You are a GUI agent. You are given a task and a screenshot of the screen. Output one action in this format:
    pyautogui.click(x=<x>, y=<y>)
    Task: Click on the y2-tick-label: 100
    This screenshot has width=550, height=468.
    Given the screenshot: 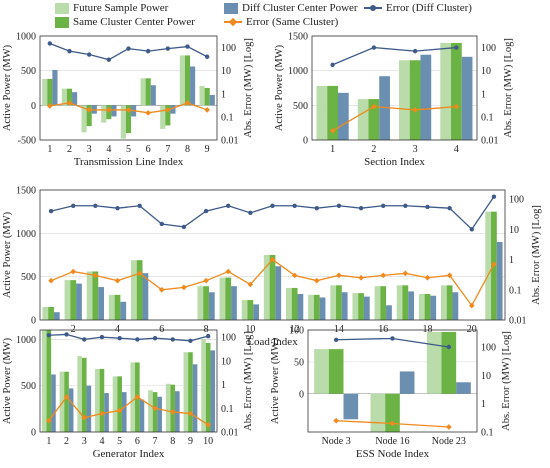 What is the action you would take?
    pyautogui.click(x=228, y=338)
    